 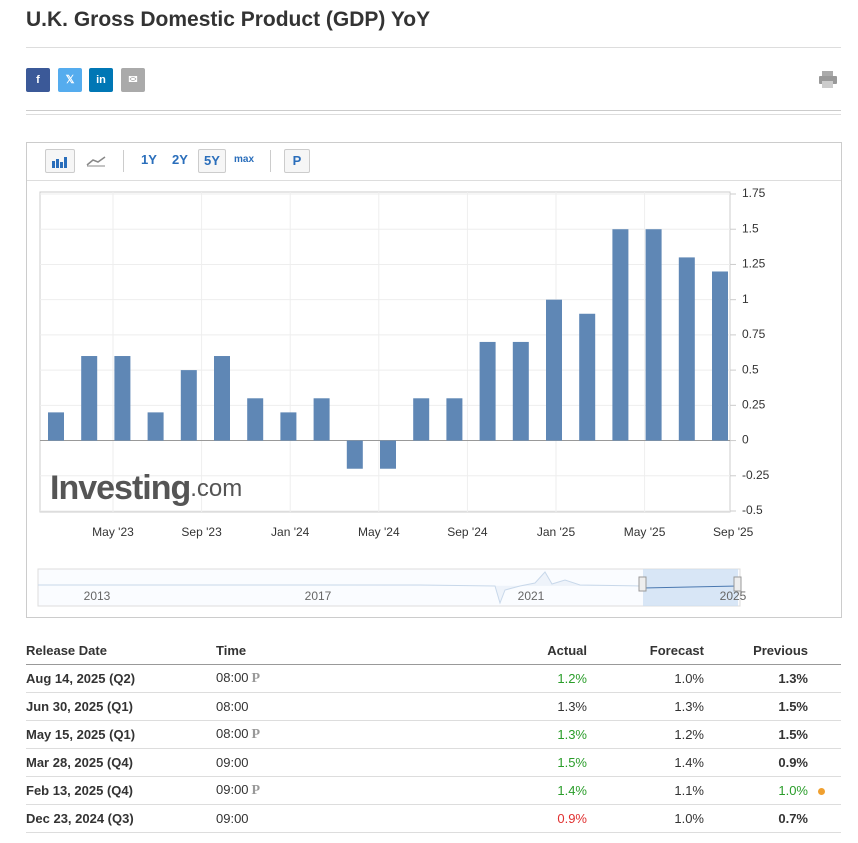 I want to click on p-button: P, so click(x=297, y=161).